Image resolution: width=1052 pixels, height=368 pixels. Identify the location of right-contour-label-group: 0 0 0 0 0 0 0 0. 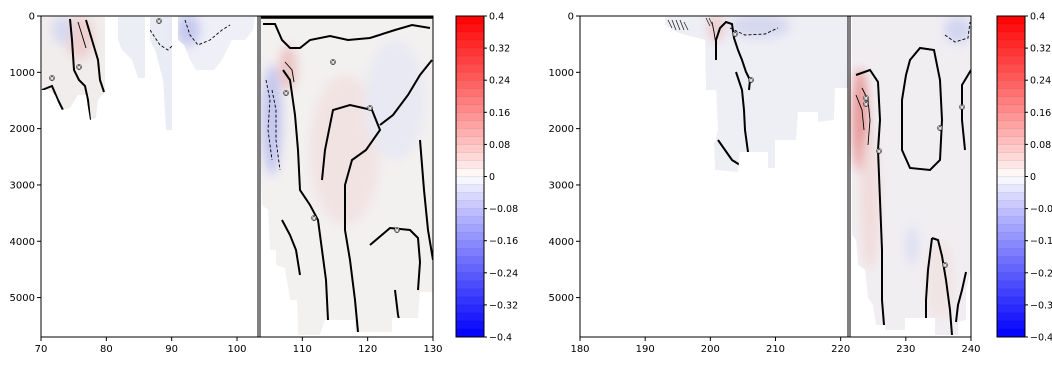
(848, 150).